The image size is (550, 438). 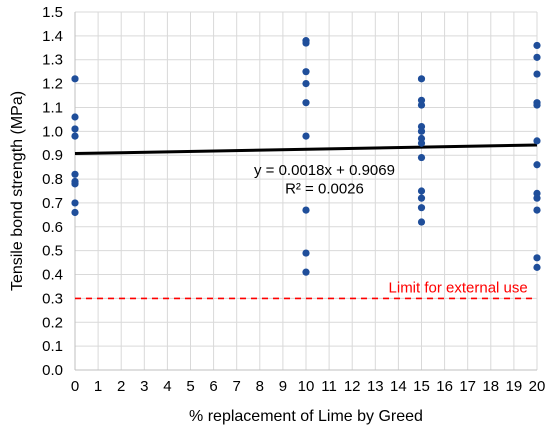 What do you see at coordinates (52, 107) in the screenshot?
I see `y-tick-label: 1.1` at bounding box center [52, 107].